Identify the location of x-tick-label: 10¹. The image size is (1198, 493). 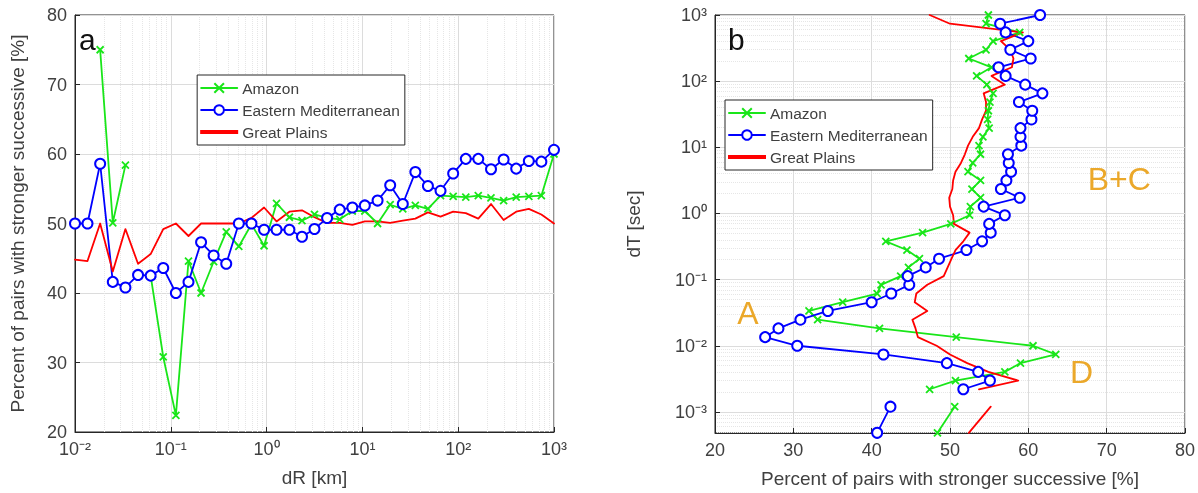
(362, 449).